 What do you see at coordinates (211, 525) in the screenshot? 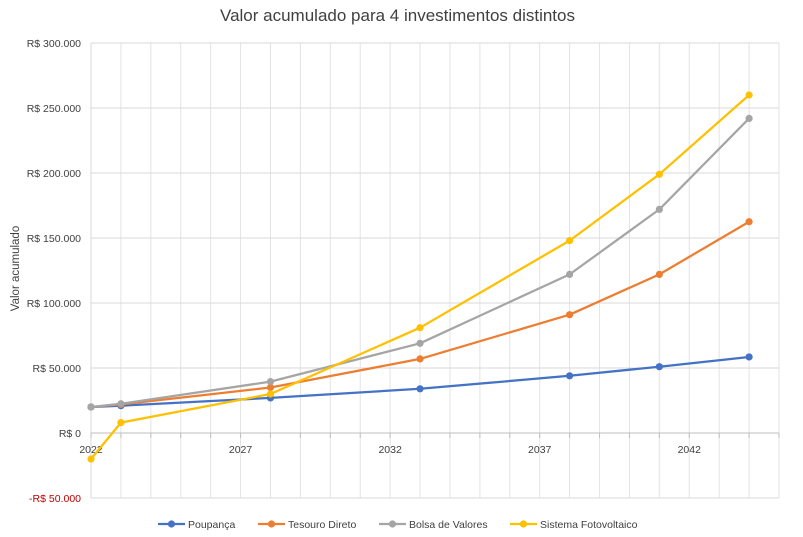
I see `legend-label: Poupança` at bounding box center [211, 525].